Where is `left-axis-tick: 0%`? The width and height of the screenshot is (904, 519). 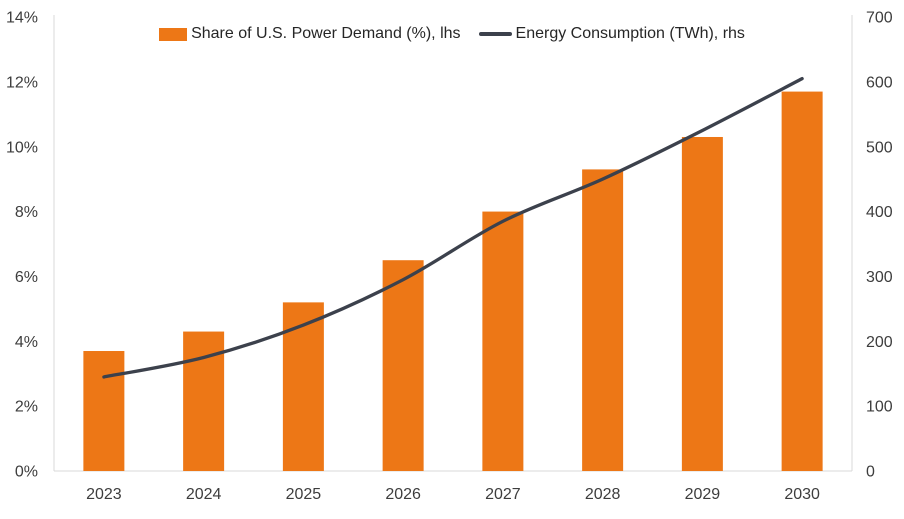 left-axis-tick: 0% is located at coordinates (26, 472).